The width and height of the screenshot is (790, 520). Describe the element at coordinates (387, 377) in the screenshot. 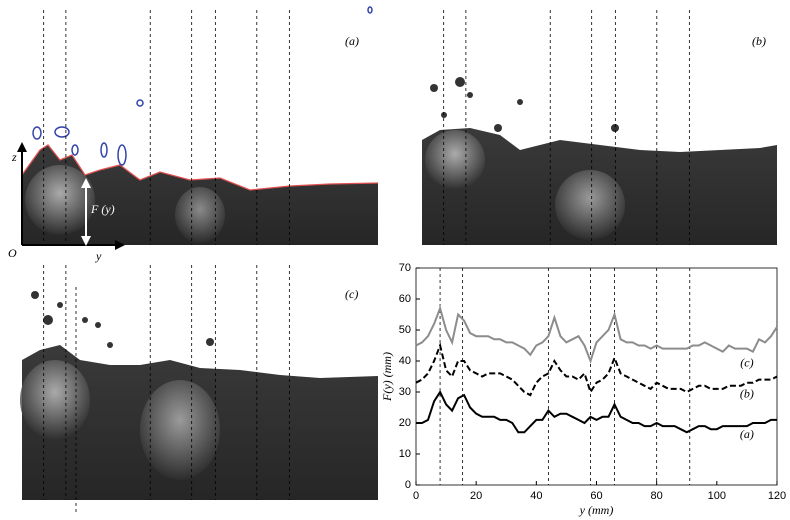

I see `y-axis-label: F(y) (mm)` at that location.